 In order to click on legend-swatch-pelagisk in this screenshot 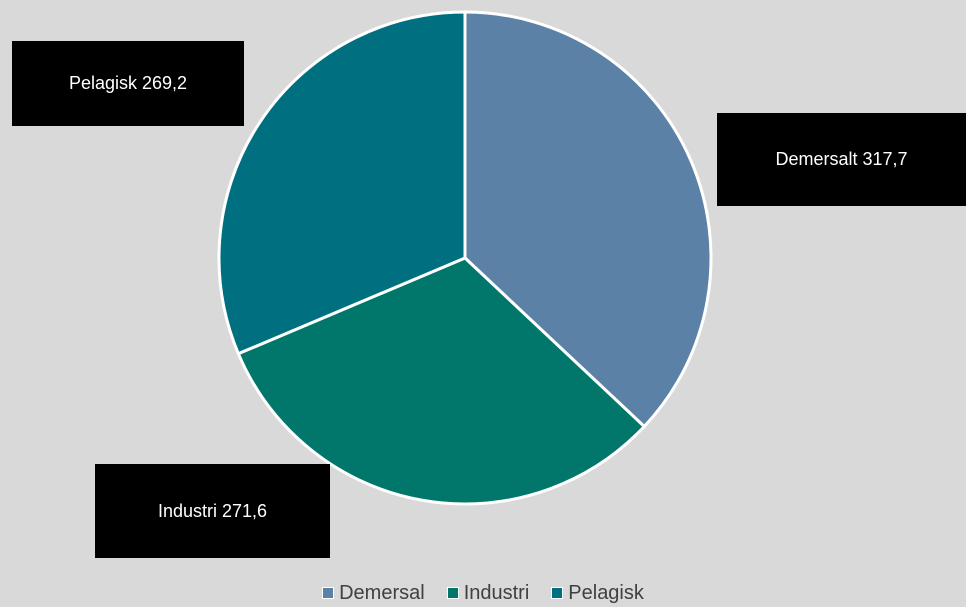, I will do `click(557, 593)`.